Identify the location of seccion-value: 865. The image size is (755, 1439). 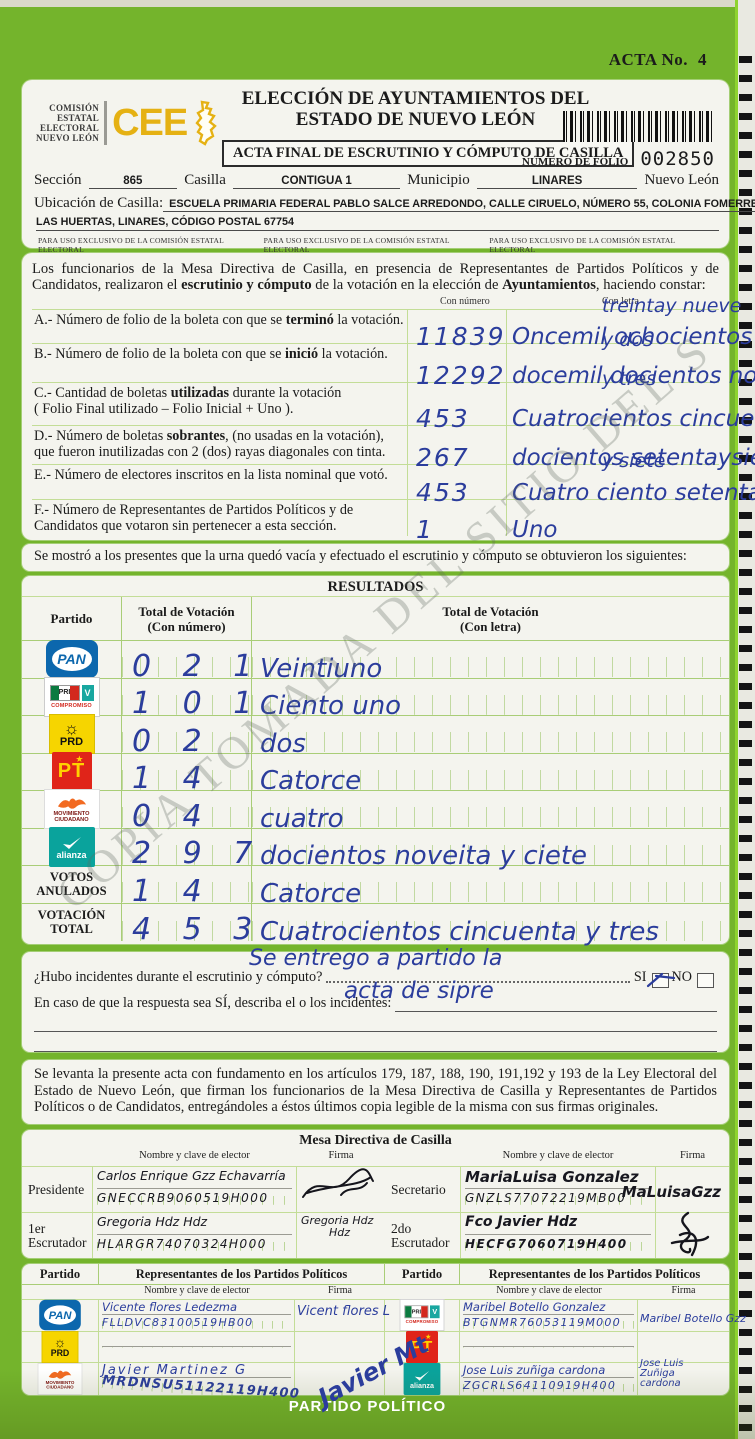
(133, 182).